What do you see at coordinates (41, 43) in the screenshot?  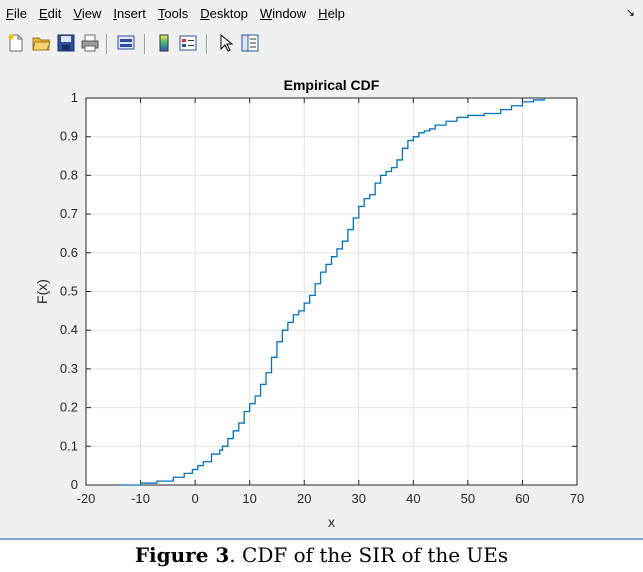 I see `open-file-icon` at bounding box center [41, 43].